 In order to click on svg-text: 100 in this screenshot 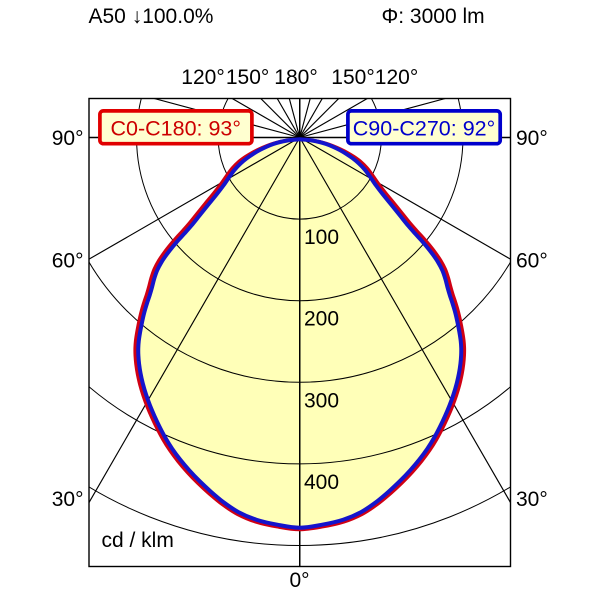, I will do `click(321, 237)`.